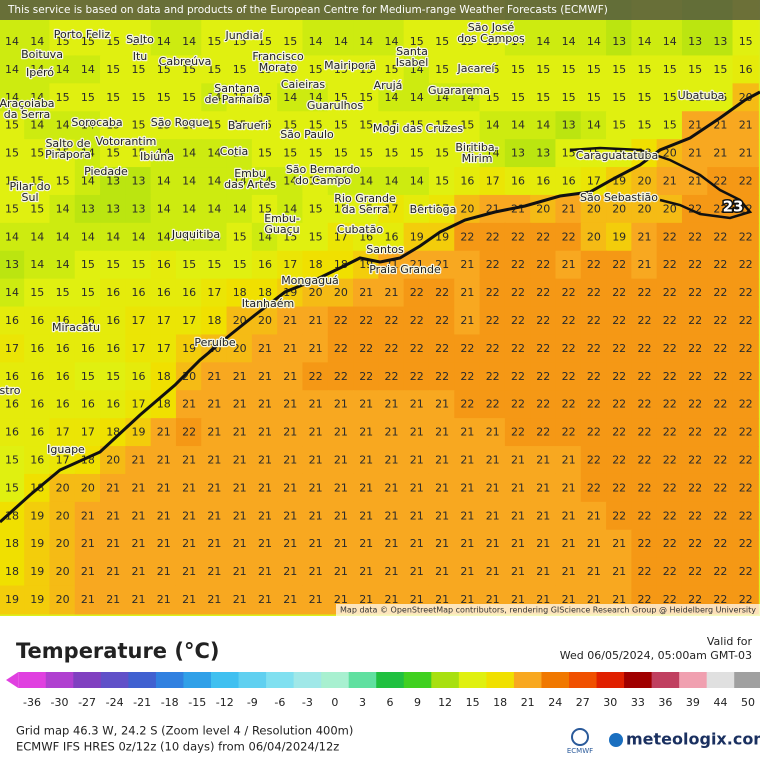 The image size is (760, 760). Describe the element at coordinates (76, 327) in the screenshot. I see `place-name: Miracatu` at that location.